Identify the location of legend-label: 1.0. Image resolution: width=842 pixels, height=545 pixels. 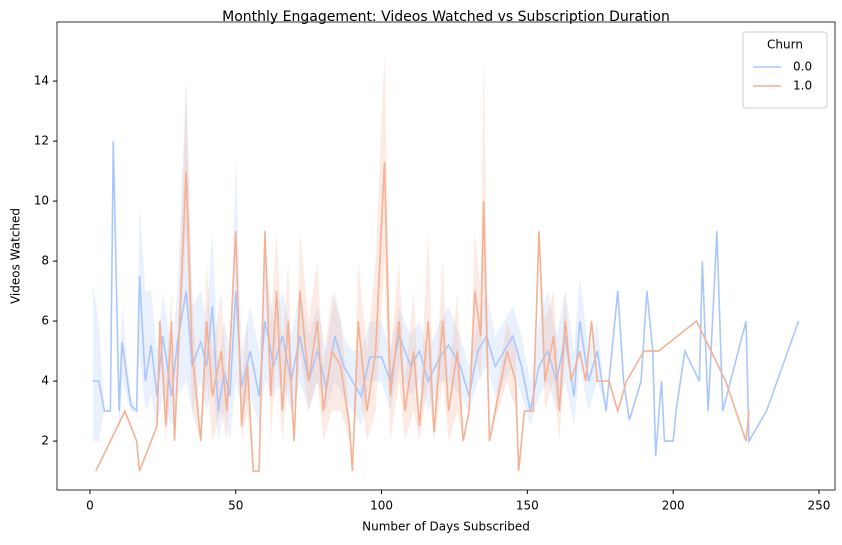
(802, 86).